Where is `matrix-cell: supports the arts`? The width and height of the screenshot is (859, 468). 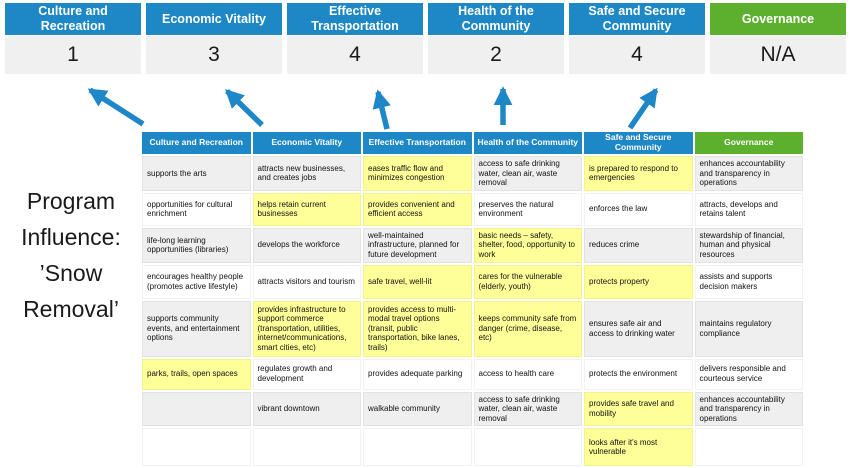 matrix-cell: supports the arts is located at coordinates (196, 173).